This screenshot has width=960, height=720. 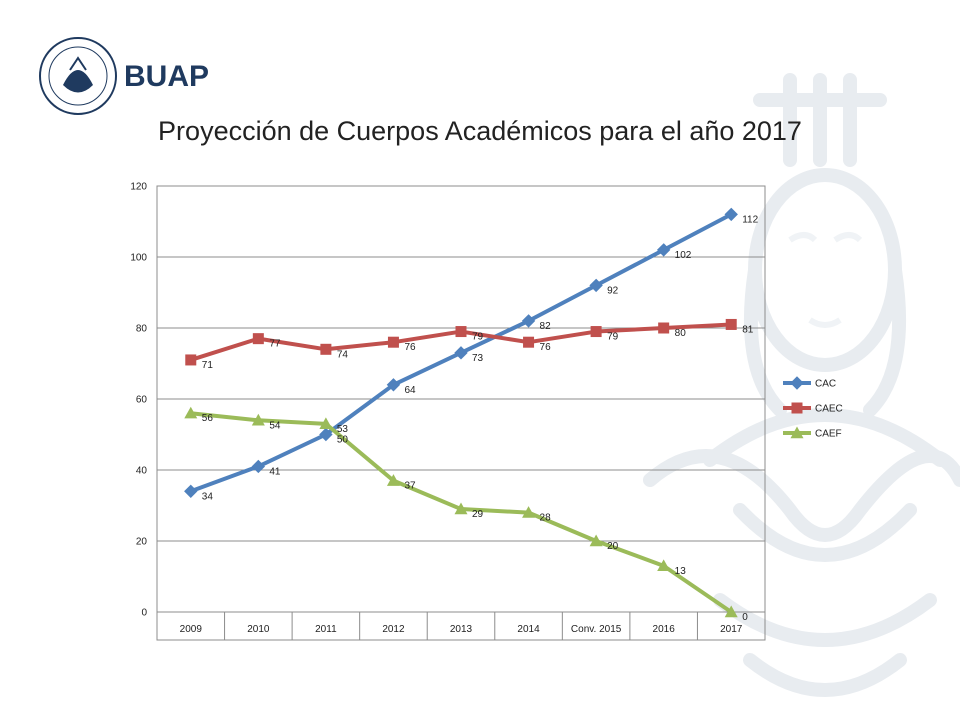 I want to click on data-label: 20, so click(x=613, y=546).